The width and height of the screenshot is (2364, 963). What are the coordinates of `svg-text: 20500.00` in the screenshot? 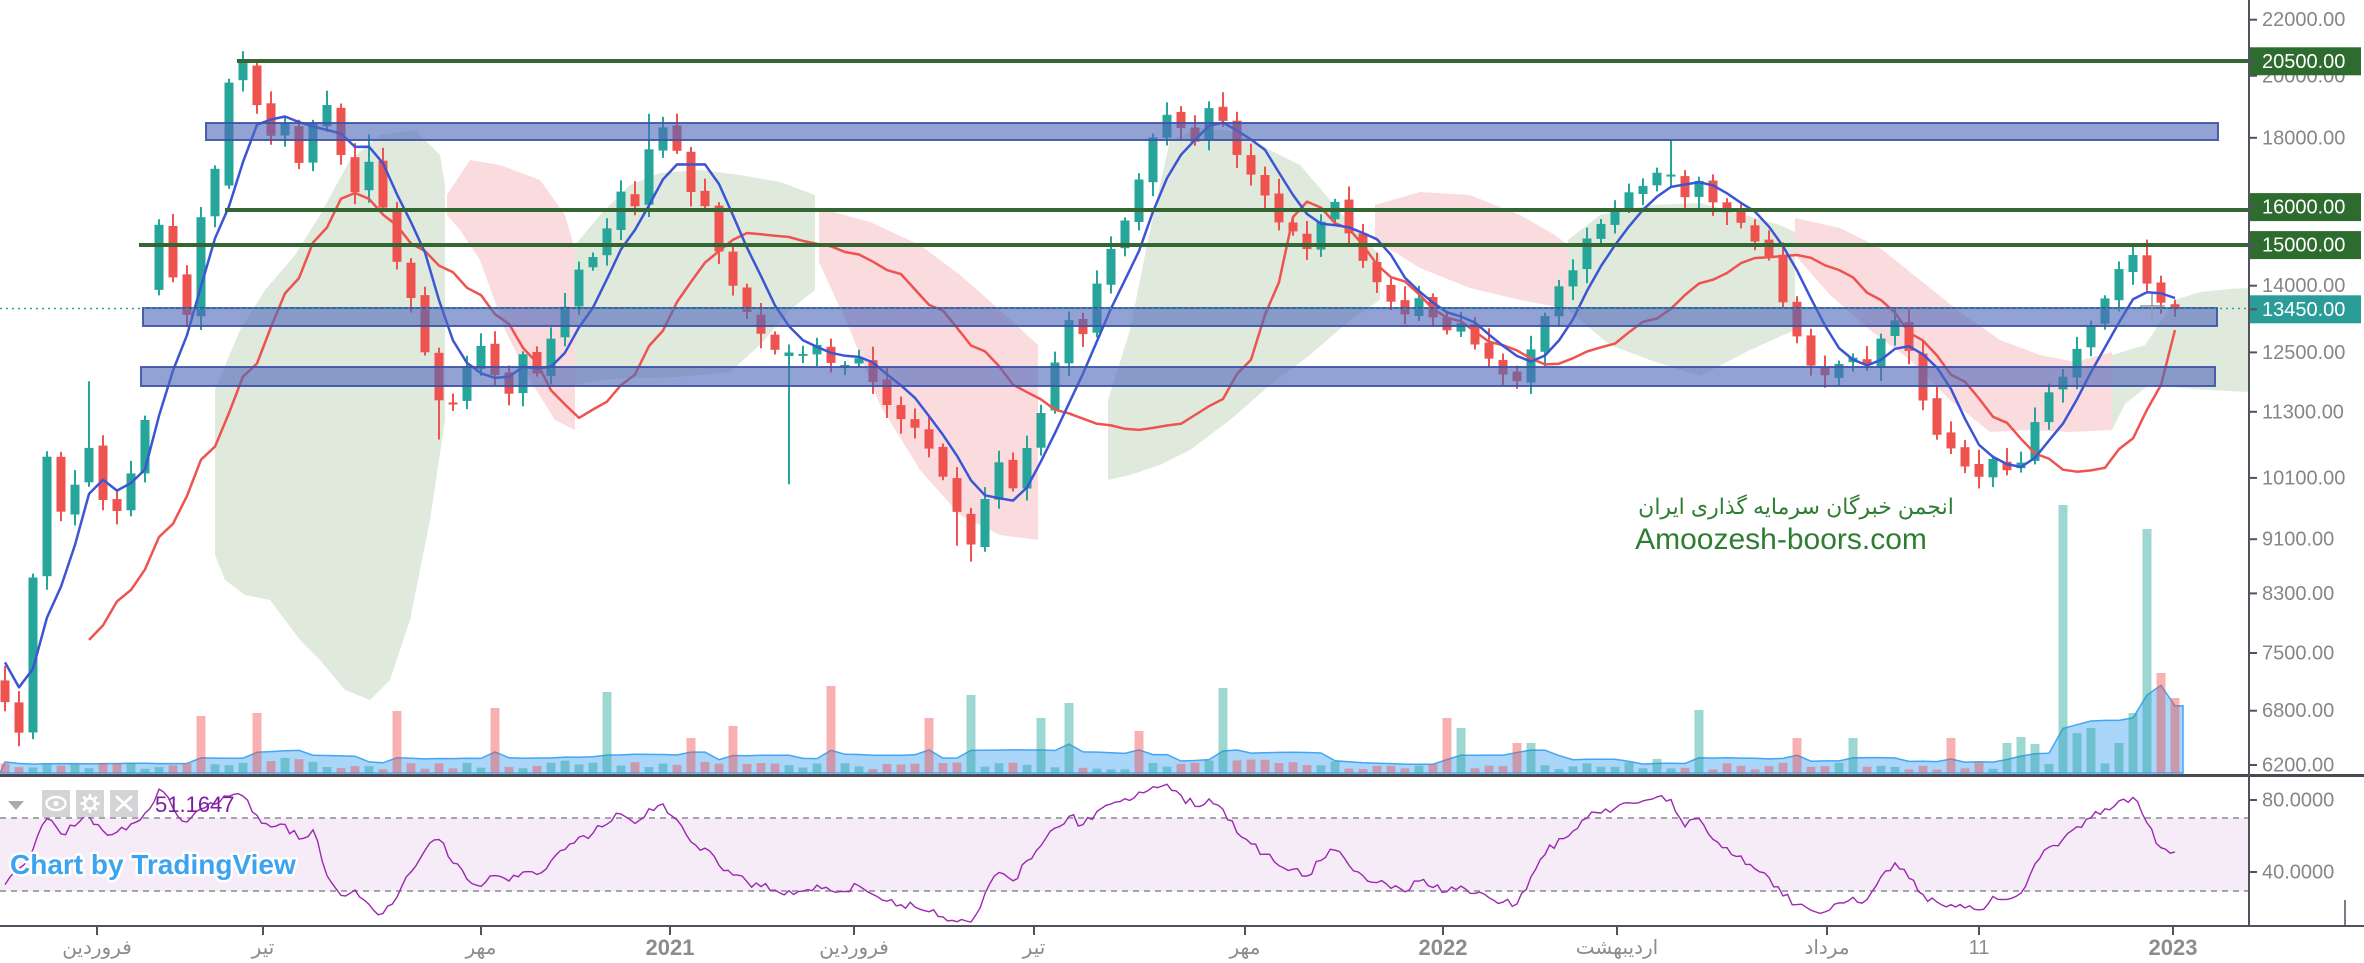 It's located at (2303, 62).